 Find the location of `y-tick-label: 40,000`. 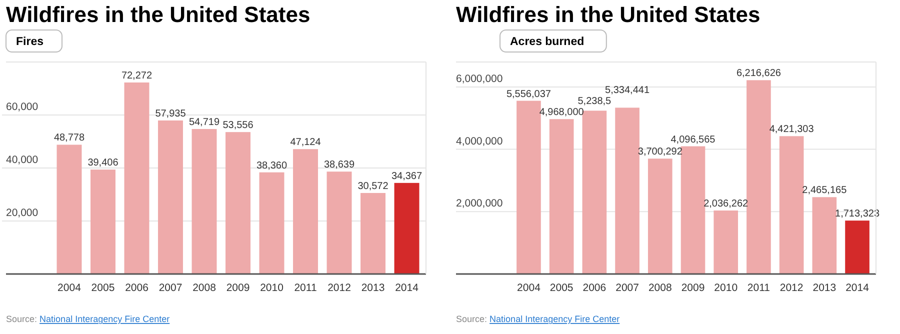

y-tick-label: 40,000 is located at coordinates (22, 160).